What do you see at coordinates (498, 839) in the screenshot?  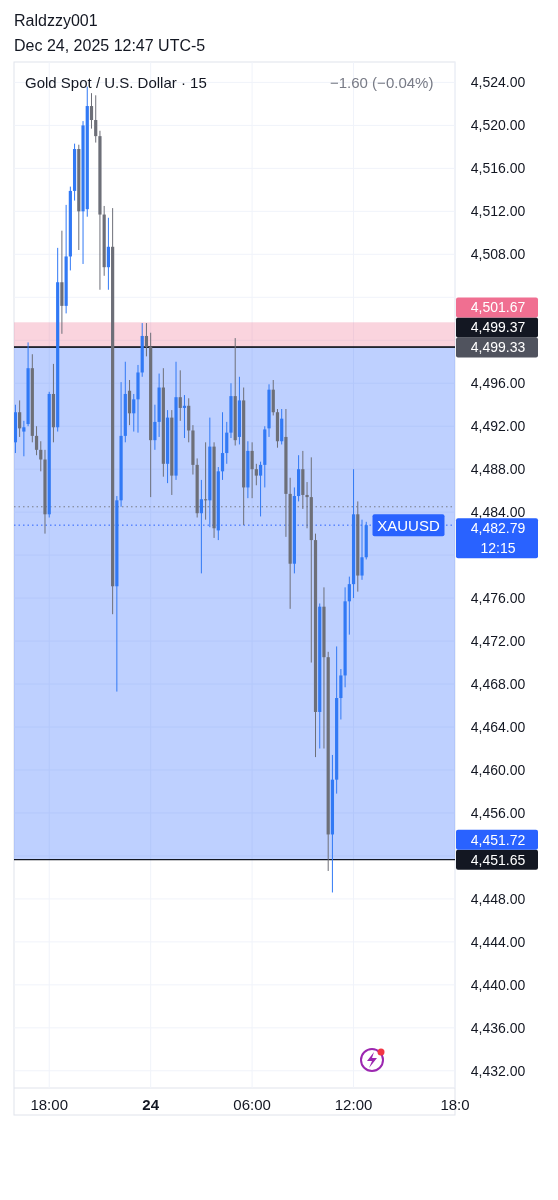 I see `band-label: 4,451.72` at bounding box center [498, 839].